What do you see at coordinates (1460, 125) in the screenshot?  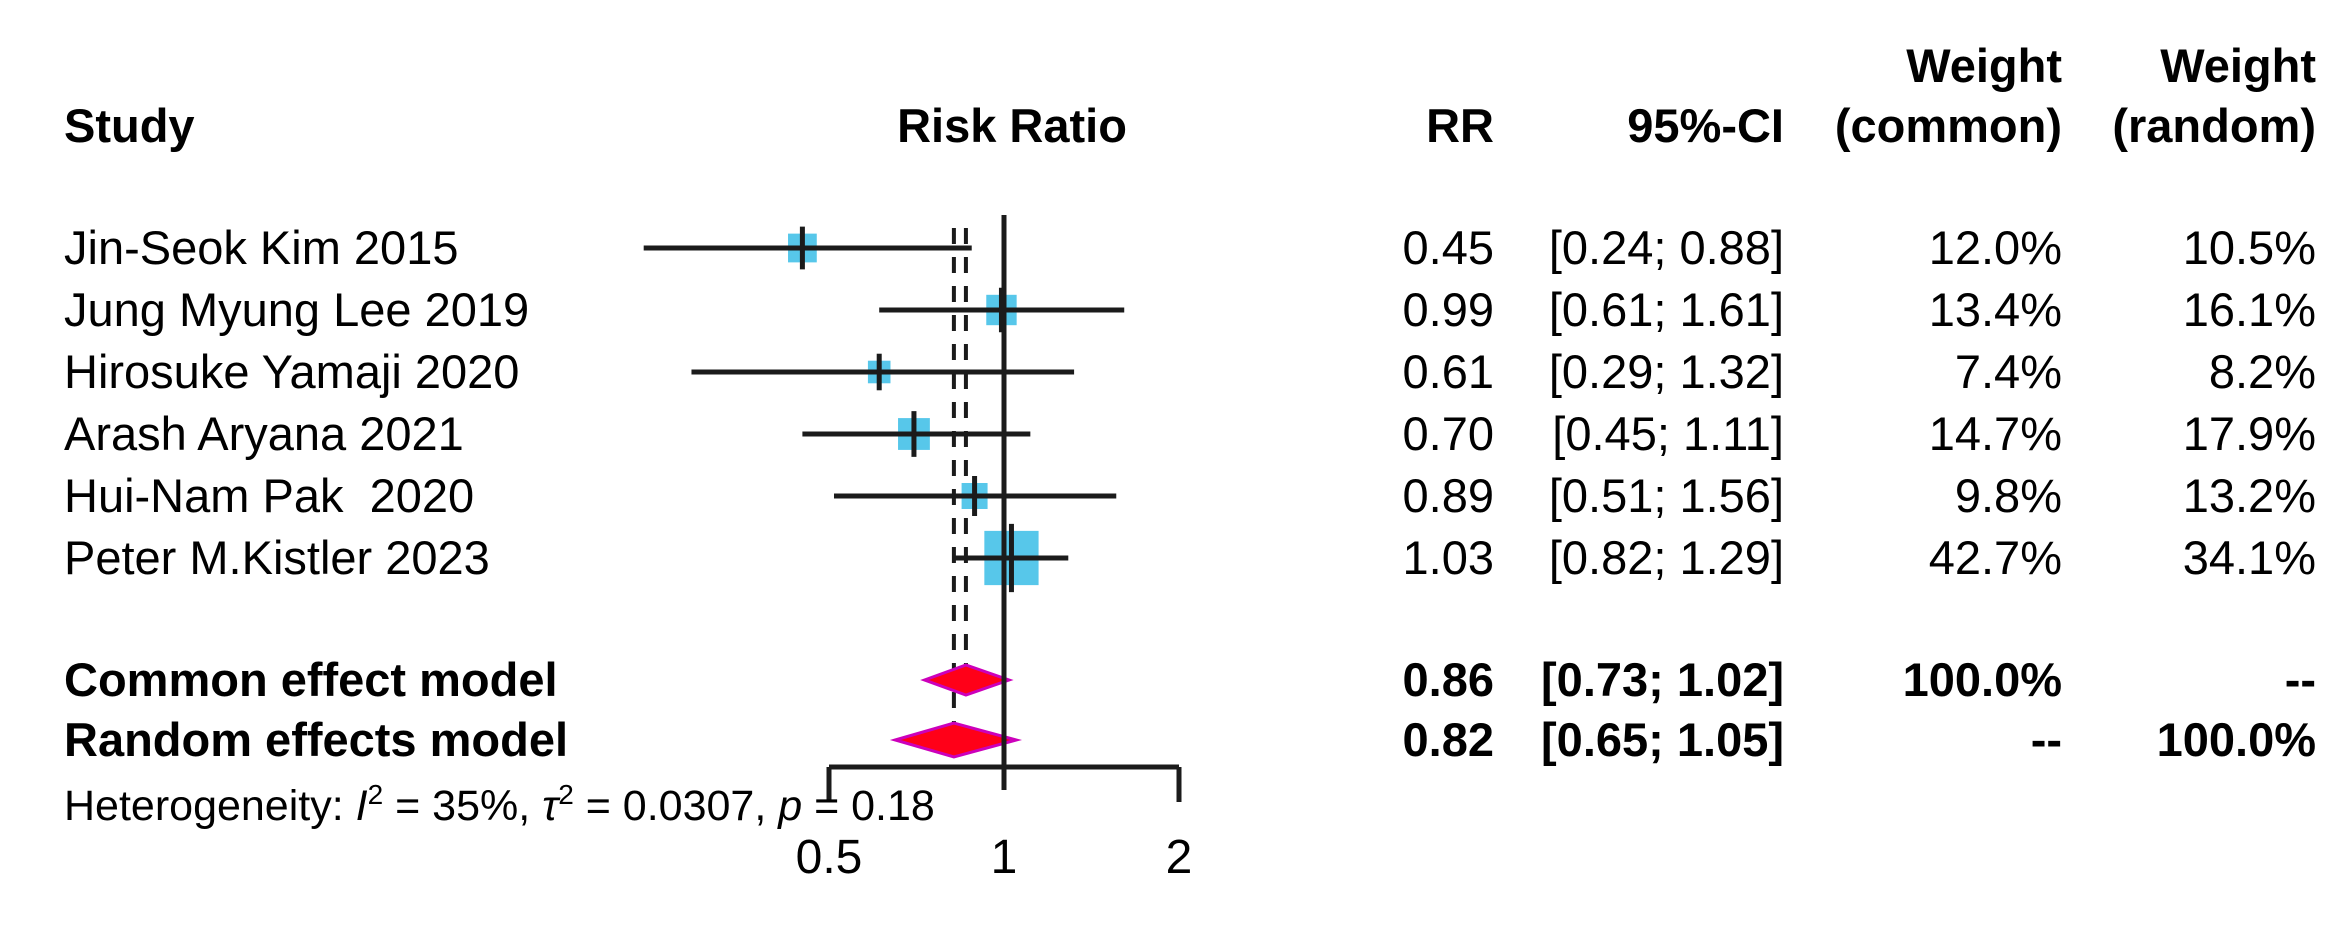 I see `col-header-rr: RR` at bounding box center [1460, 125].